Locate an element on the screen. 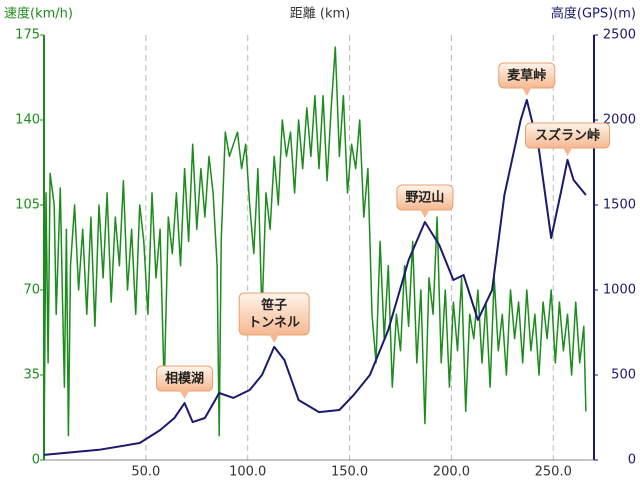 The height and width of the screenshot is (480, 640). y2-tick-label: 1000 is located at coordinates (619, 290).